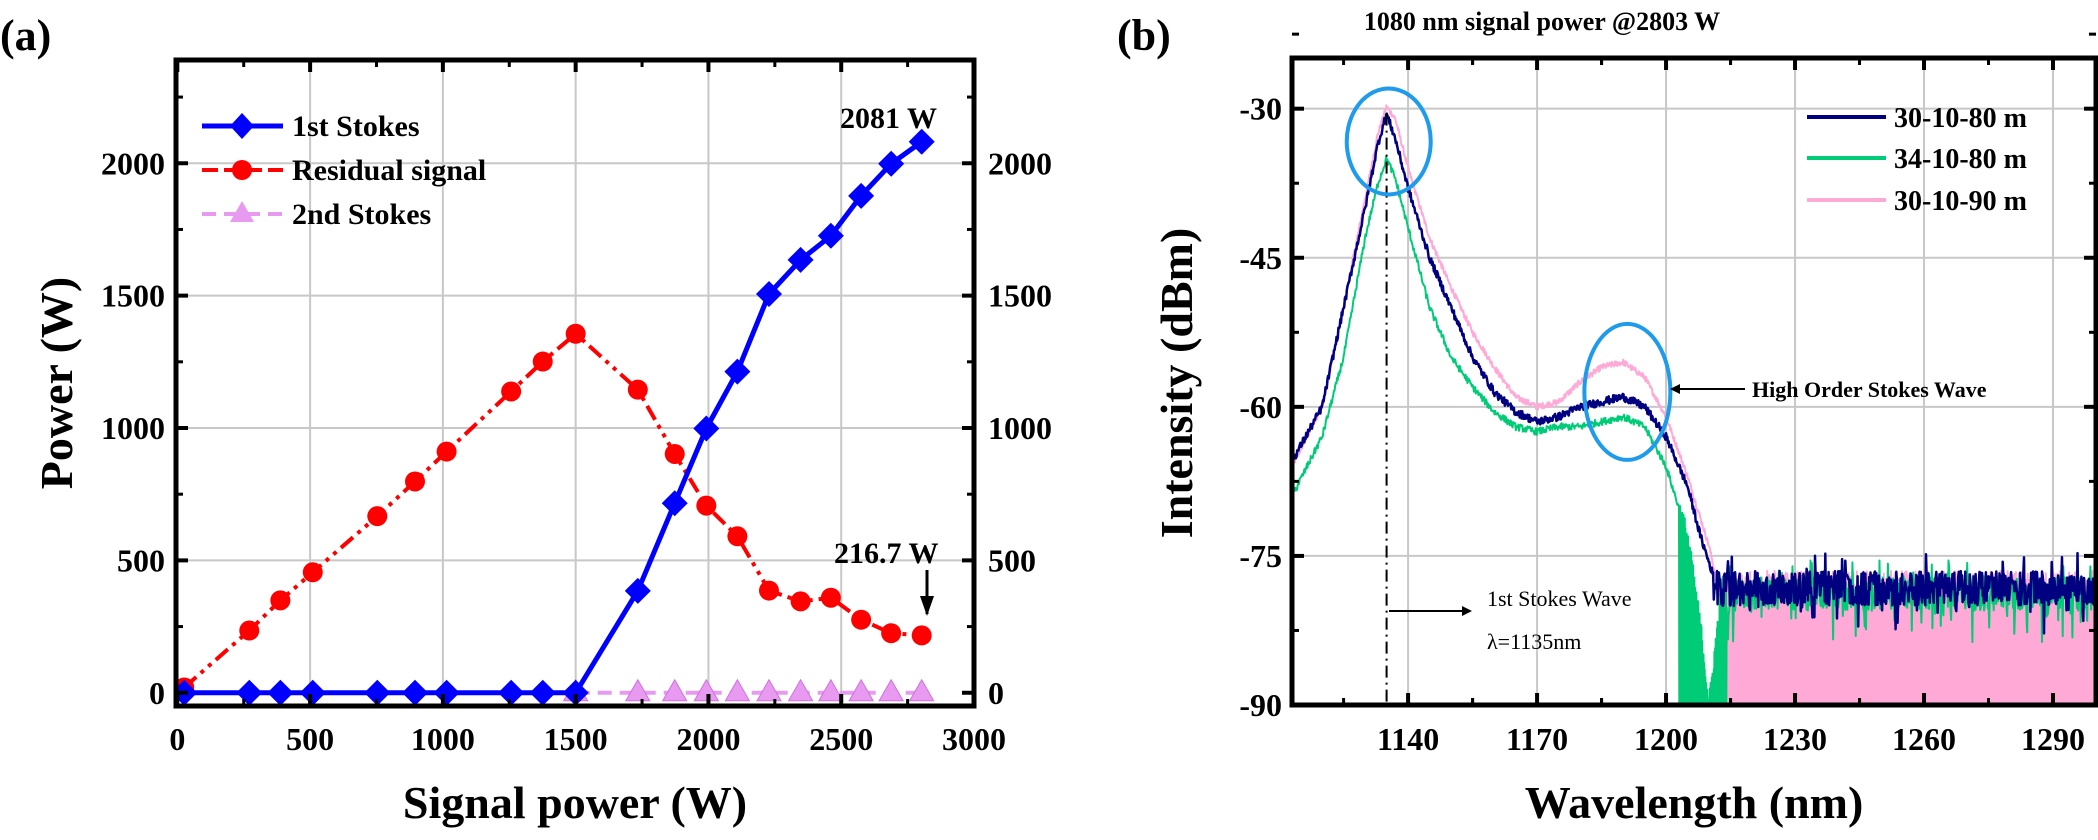 This screenshot has width=2098, height=840. Describe the element at coordinates (1020, 163) in the screenshot. I see `y-tick-label-right: 2000` at that location.